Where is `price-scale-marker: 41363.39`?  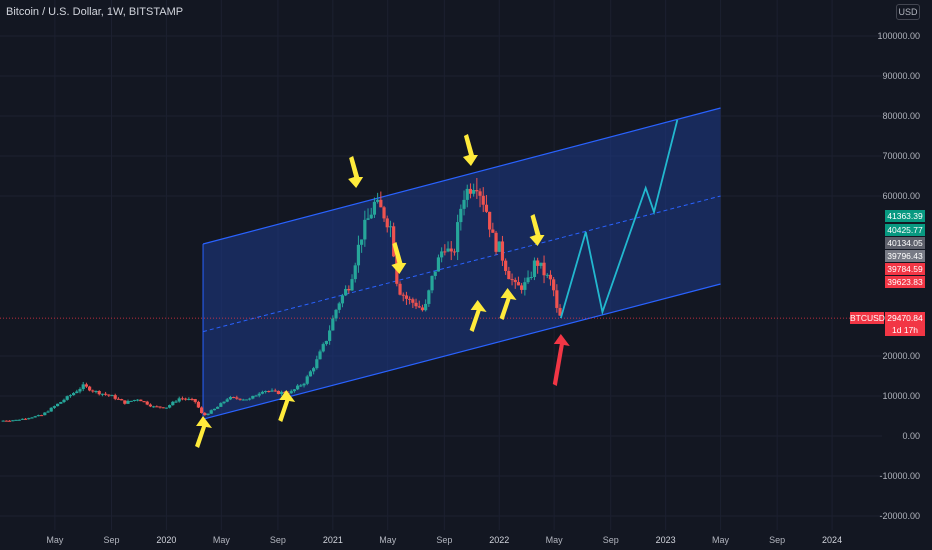
price-scale-marker: 41363.39 is located at coordinates (905, 216).